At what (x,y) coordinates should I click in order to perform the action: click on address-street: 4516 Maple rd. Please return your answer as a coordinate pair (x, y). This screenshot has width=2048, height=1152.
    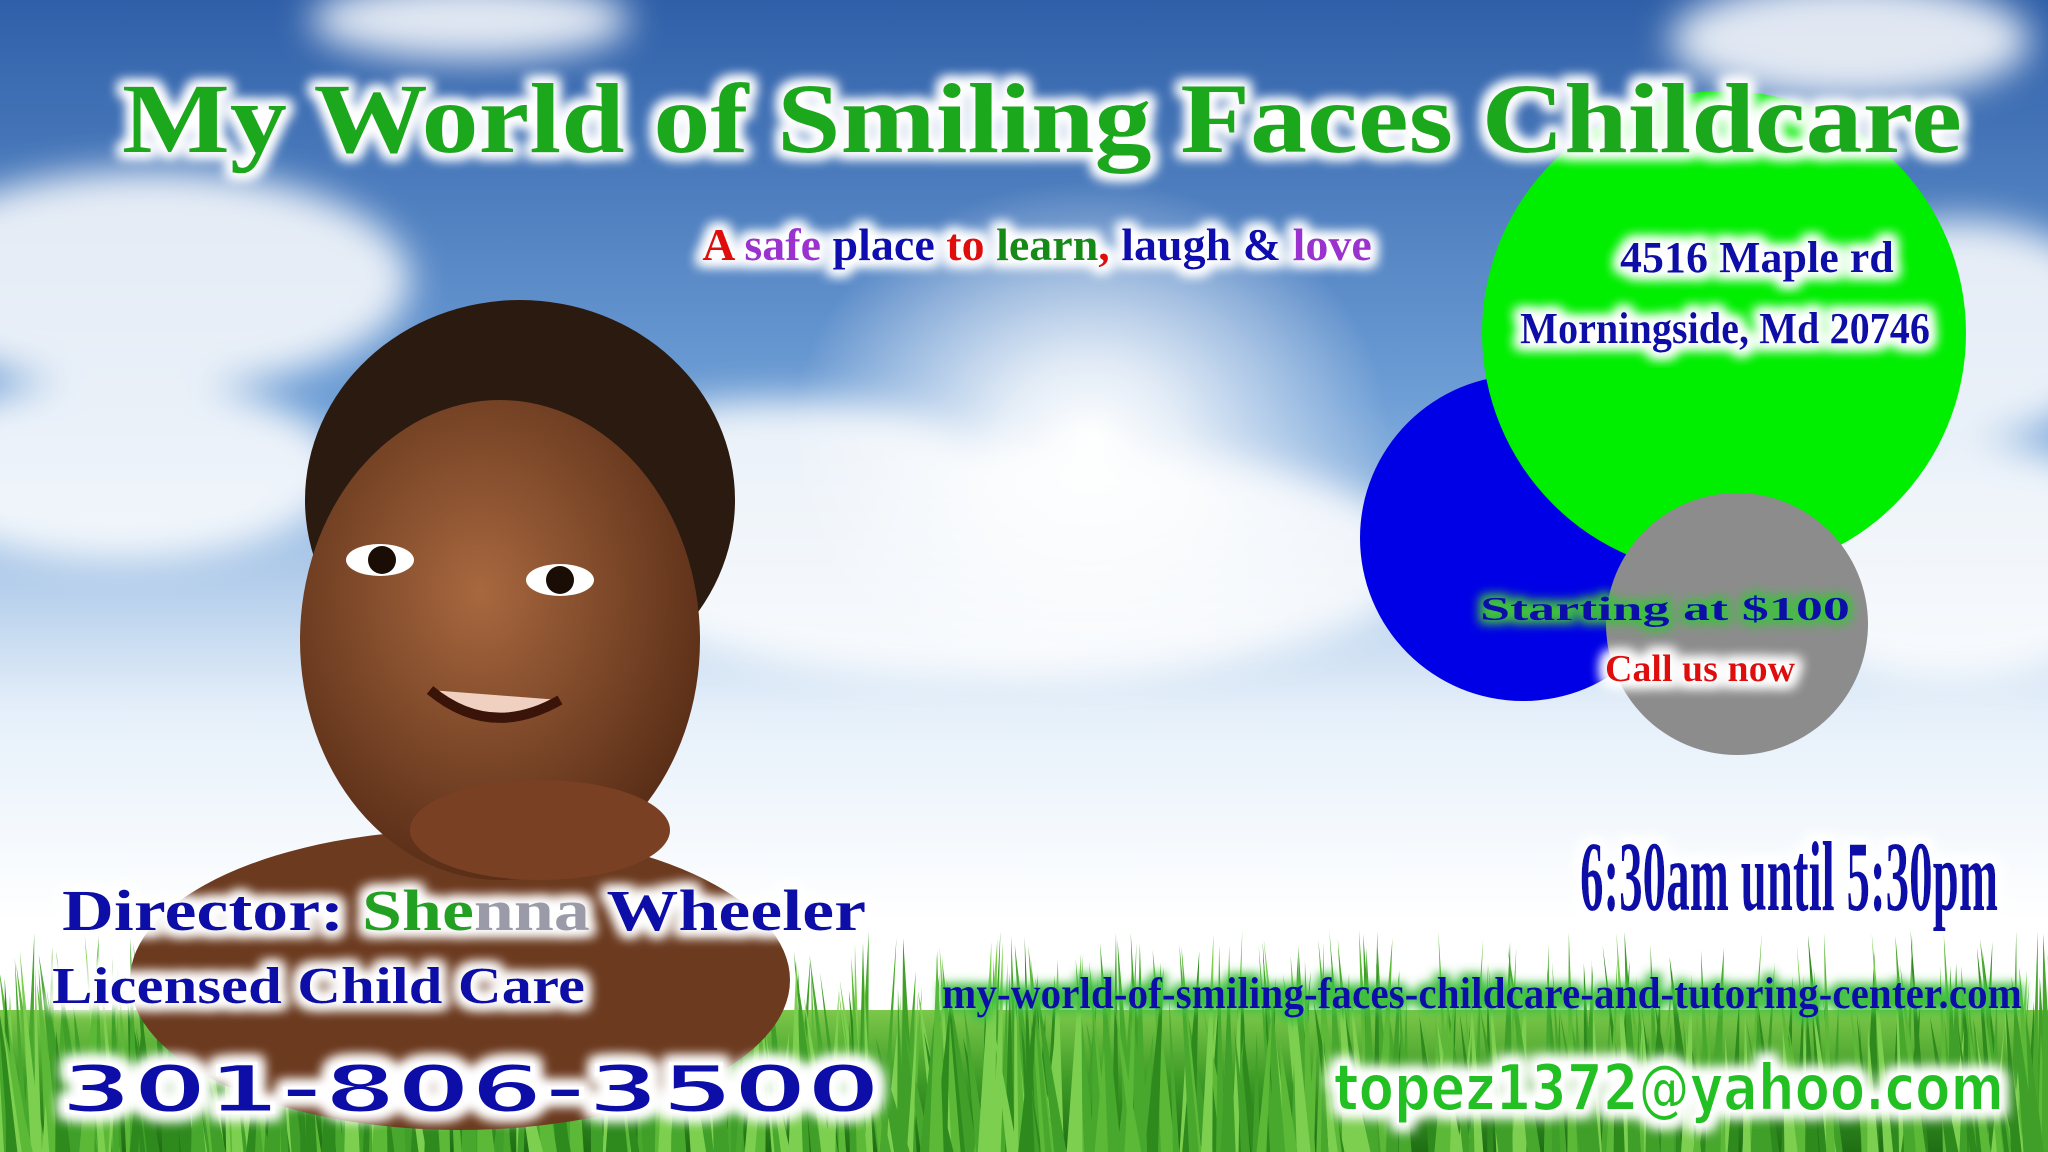
    Looking at the image, I should click on (1757, 257).